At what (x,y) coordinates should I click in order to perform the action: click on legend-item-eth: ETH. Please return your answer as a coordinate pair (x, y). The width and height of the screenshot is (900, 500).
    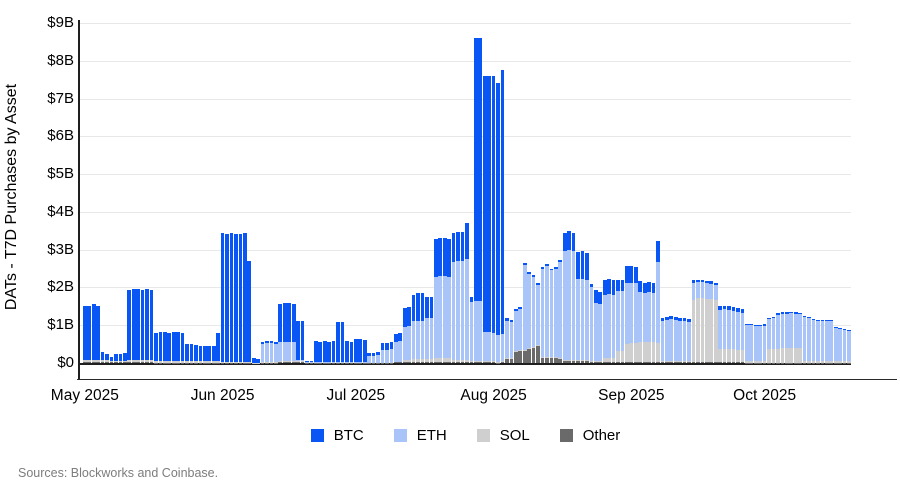
    Looking at the image, I should click on (420, 435).